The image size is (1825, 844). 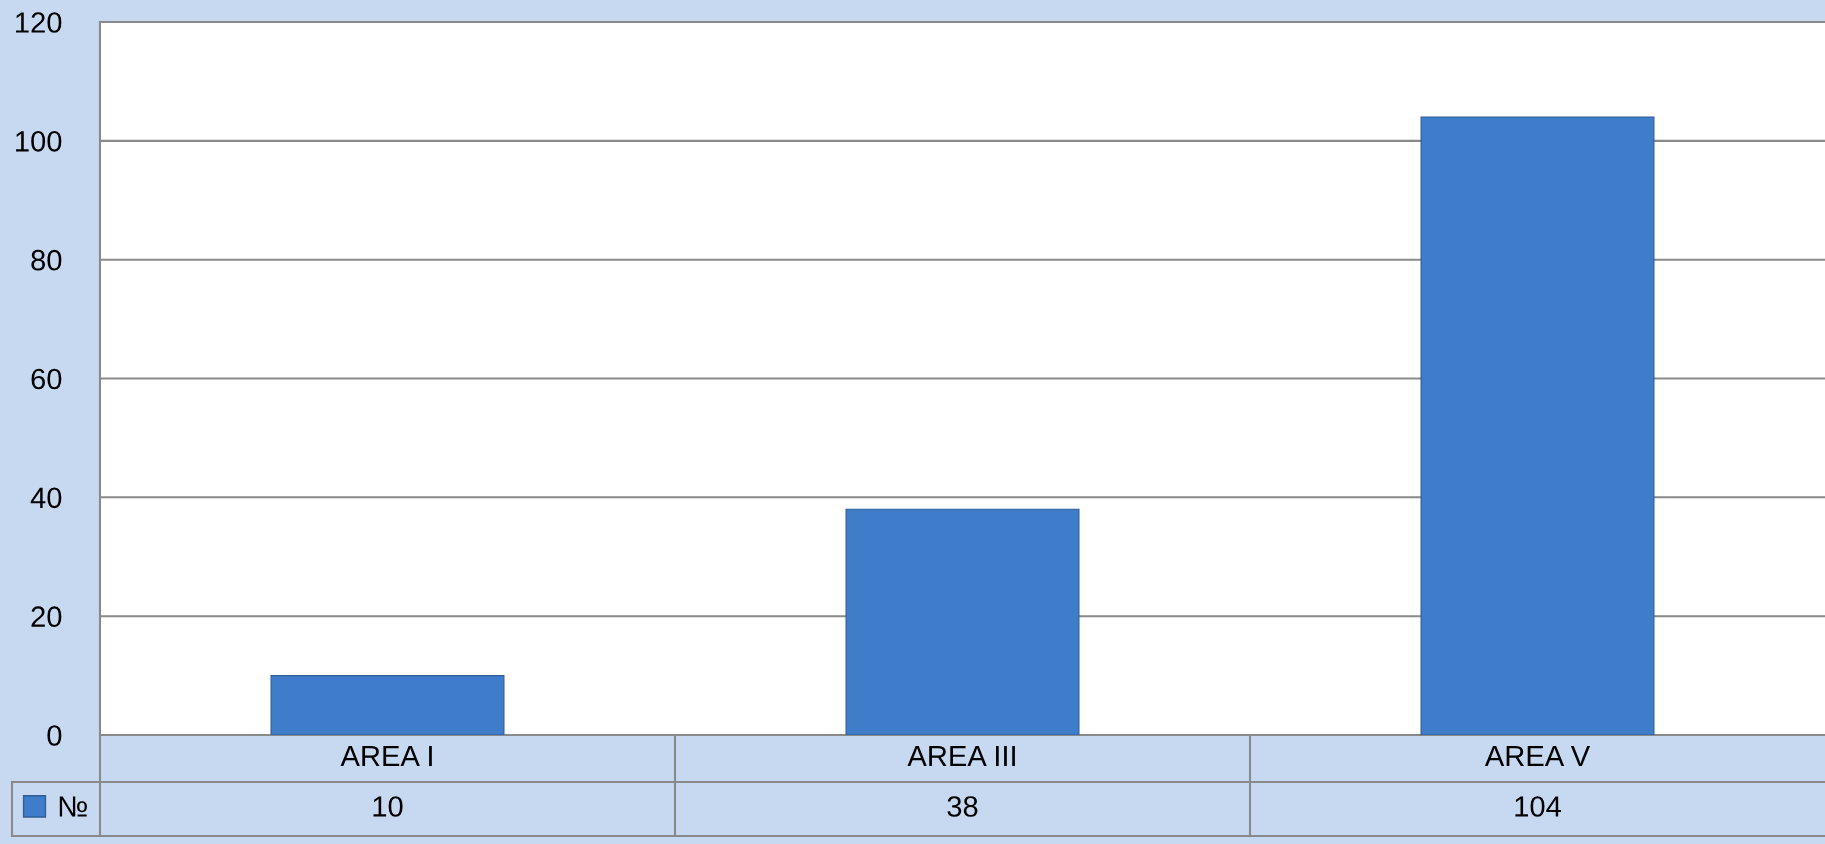 I want to click on x-tick-label: AREA I, so click(x=386, y=756).